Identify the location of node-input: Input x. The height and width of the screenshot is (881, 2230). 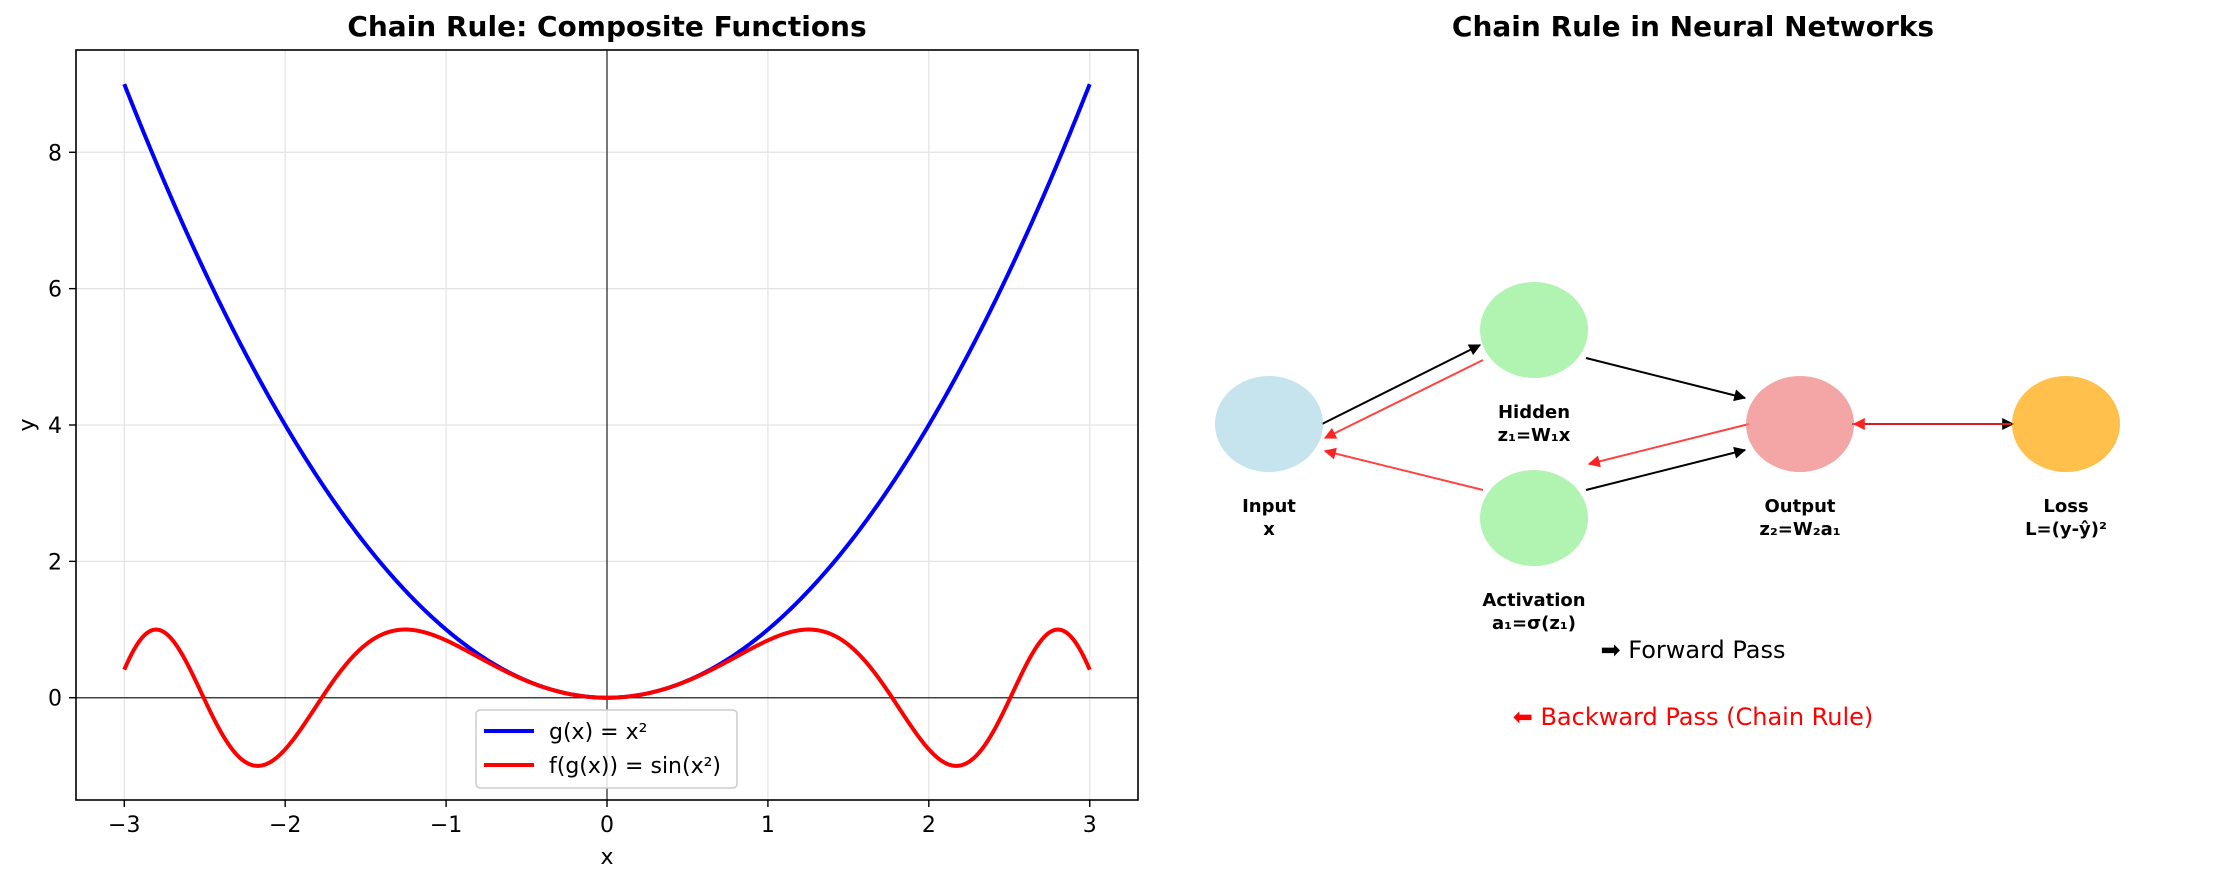
(1269, 458).